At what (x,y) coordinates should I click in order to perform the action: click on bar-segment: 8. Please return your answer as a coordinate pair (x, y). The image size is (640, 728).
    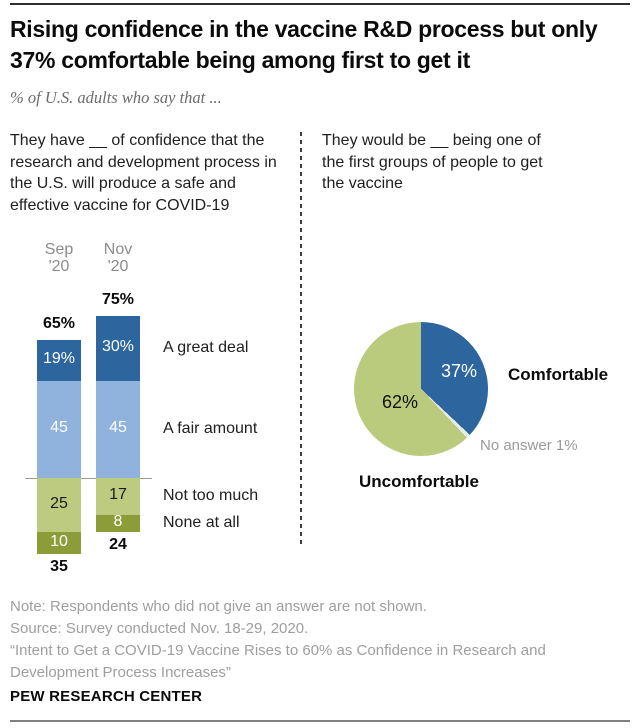
    Looking at the image, I should click on (118, 522).